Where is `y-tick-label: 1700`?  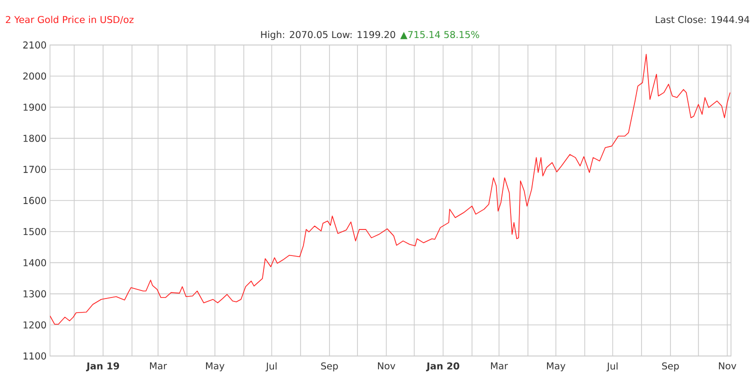
y-tick-label: 1700 is located at coordinates (35, 169).